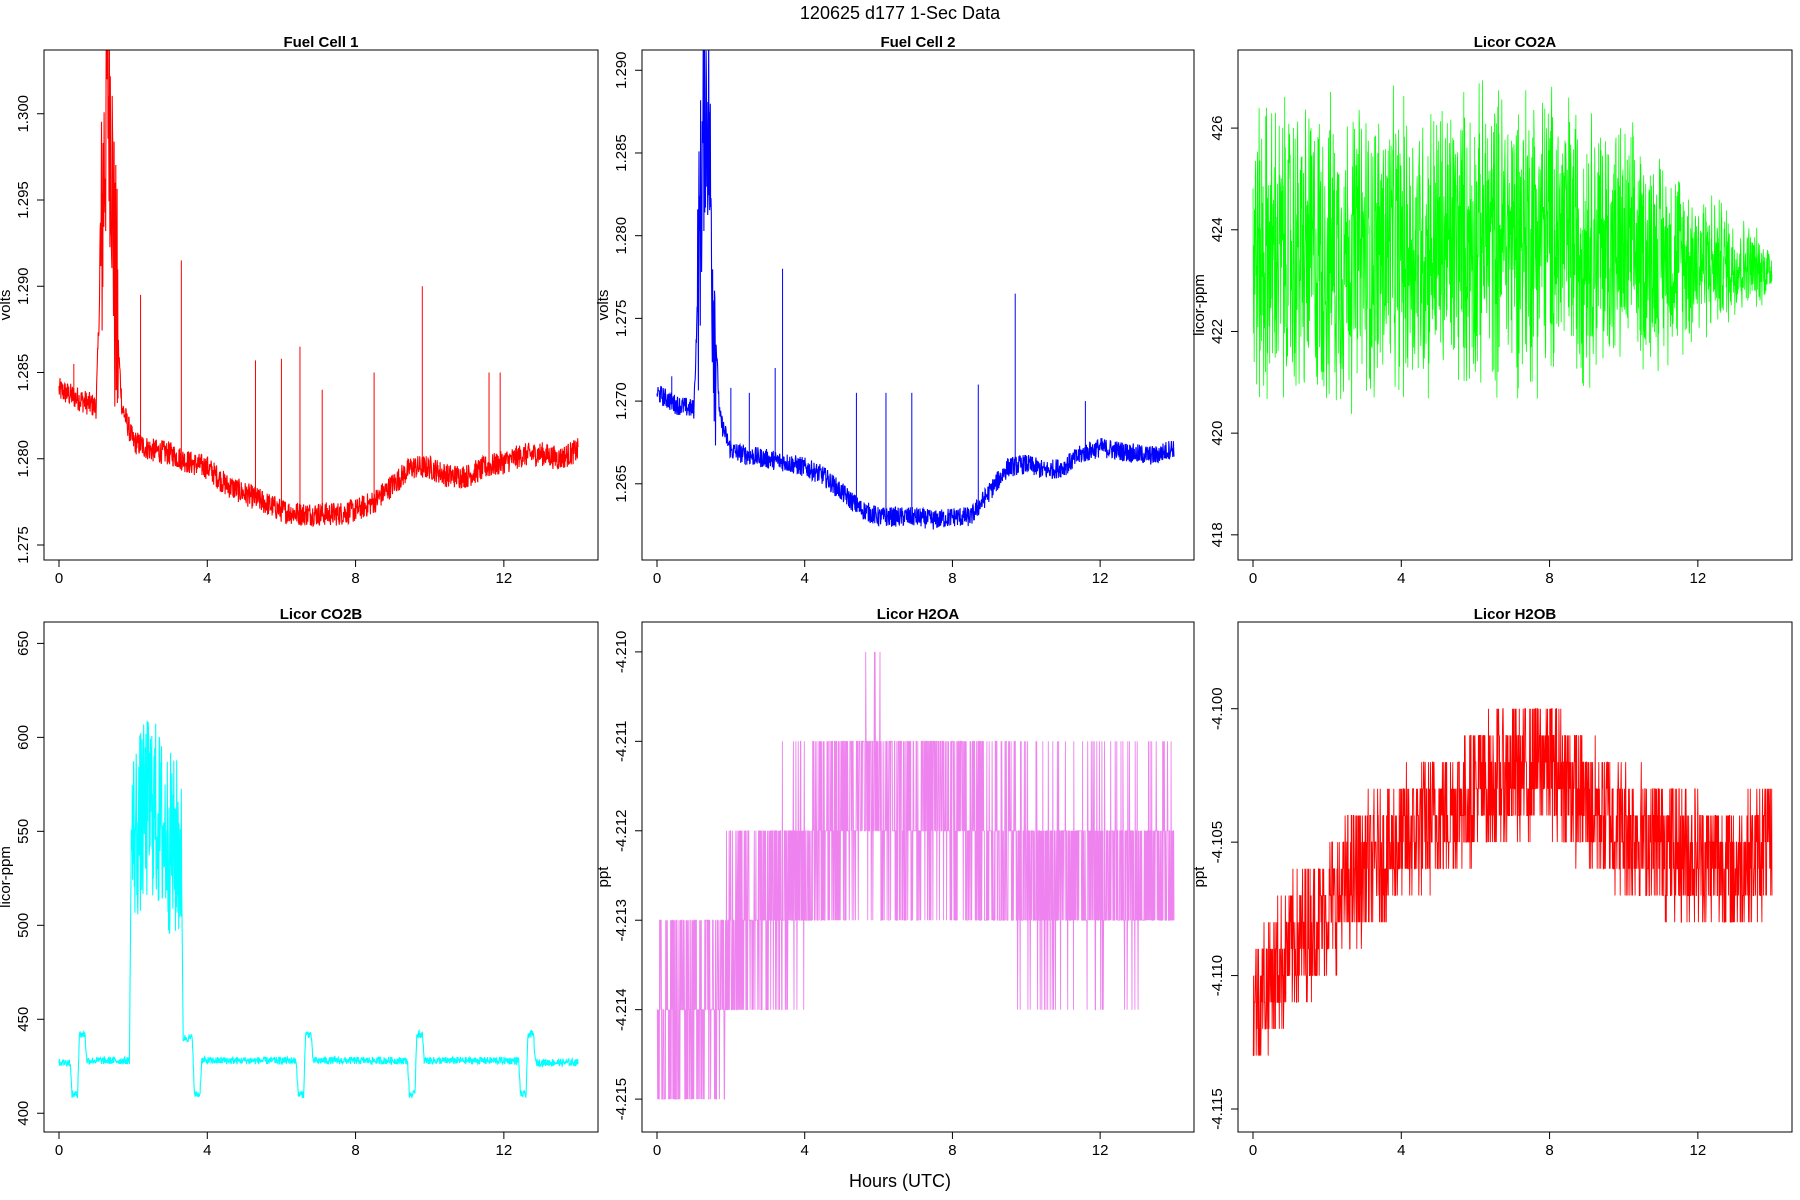 This screenshot has width=1800, height=1200. I want to click on y-tick-label: -4.115, so click(1217, 1108).